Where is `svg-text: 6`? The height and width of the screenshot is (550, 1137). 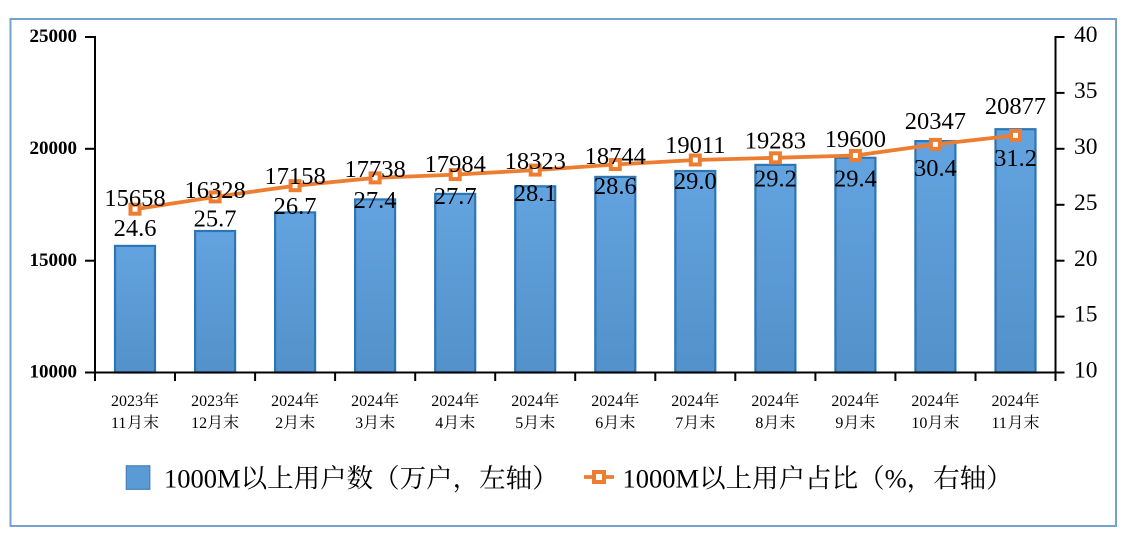 svg-text: 6 is located at coordinates (599, 423).